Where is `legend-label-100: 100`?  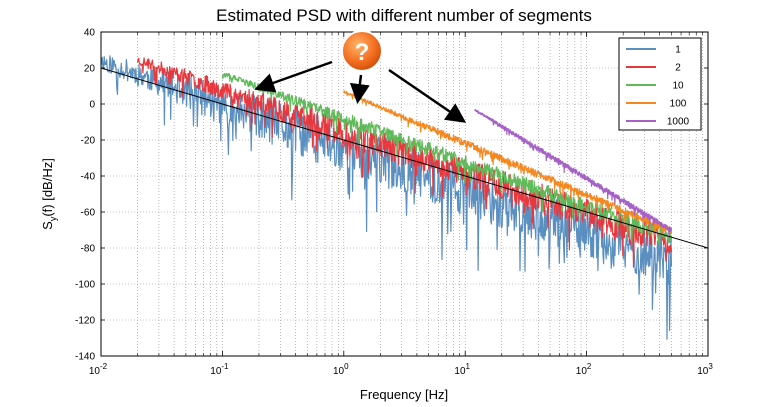 legend-label-100: 100 is located at coordinates (678, 104).